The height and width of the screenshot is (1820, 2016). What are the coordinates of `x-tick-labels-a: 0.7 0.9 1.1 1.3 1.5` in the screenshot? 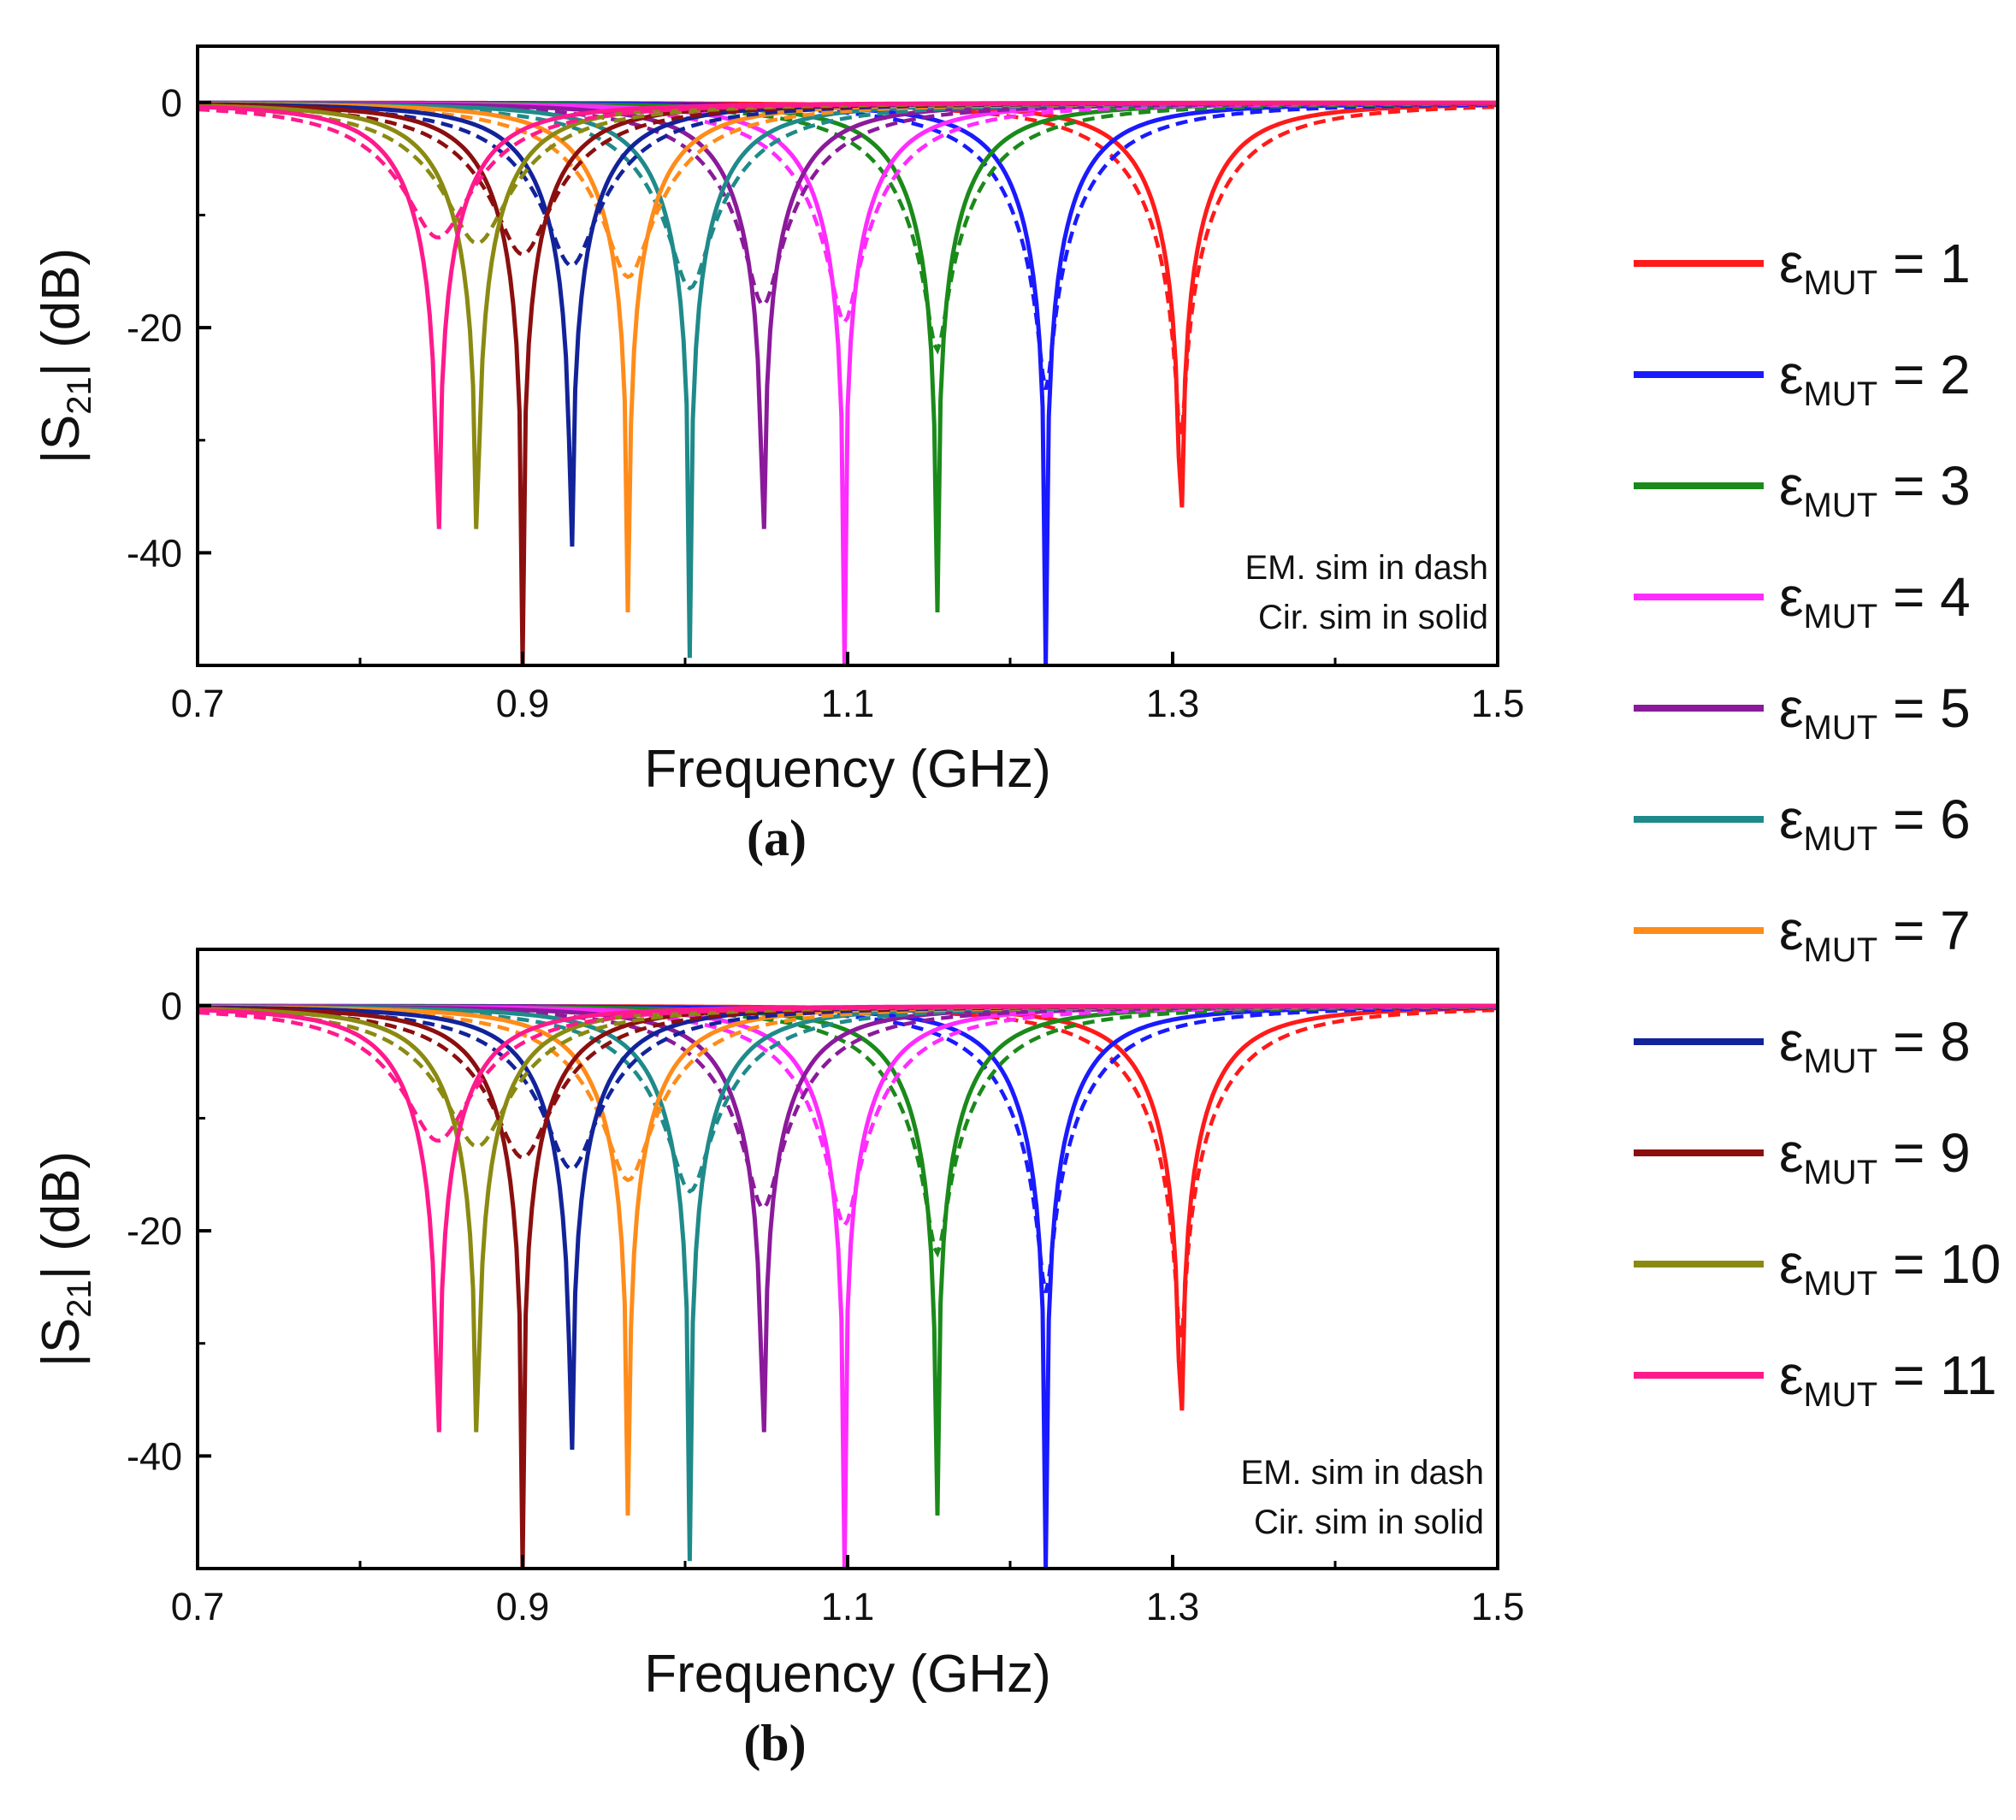 It's located at (848, 703).